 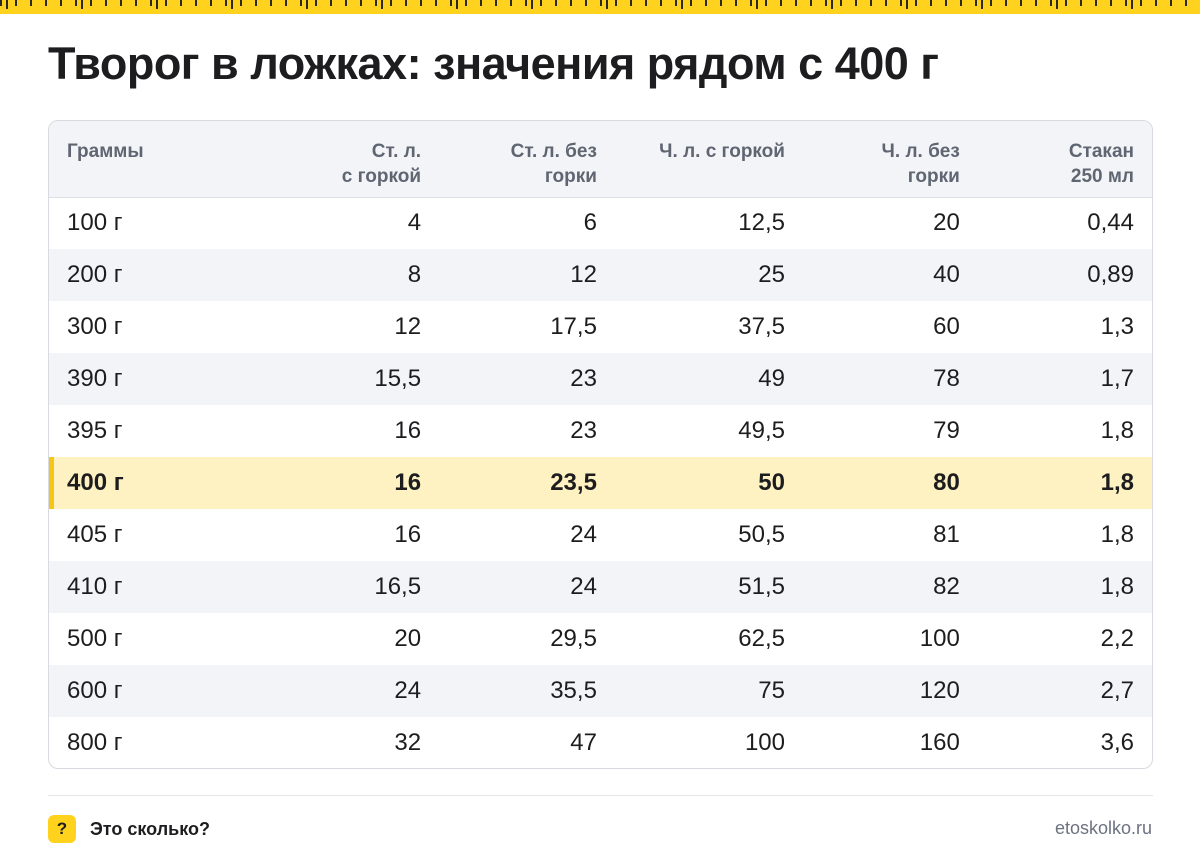 I want to click on table-row: 500 г 20 29,5 62,5 100 2,2, so click(x=600, y=639).